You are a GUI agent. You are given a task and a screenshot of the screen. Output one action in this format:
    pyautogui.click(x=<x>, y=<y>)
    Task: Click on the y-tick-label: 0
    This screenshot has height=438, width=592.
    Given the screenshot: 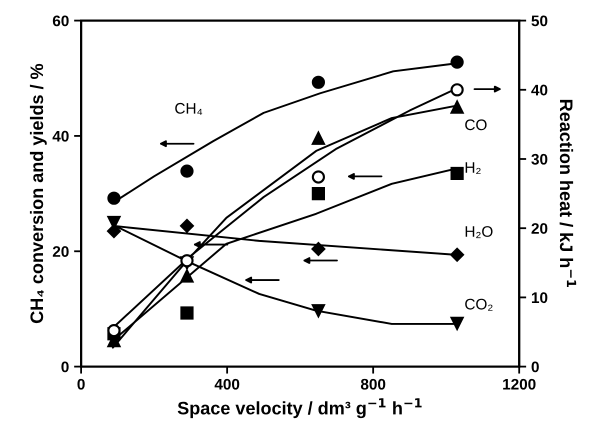 What is the action you would take?
    pyautogui.click(x=65, y=366)
    